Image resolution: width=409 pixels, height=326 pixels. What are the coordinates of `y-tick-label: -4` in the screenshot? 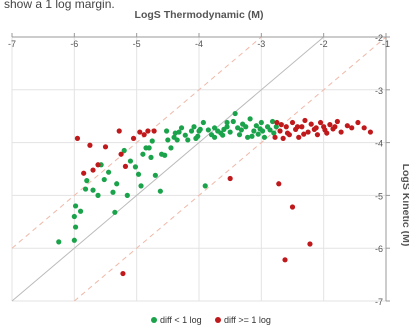 It's located at (379, 144).